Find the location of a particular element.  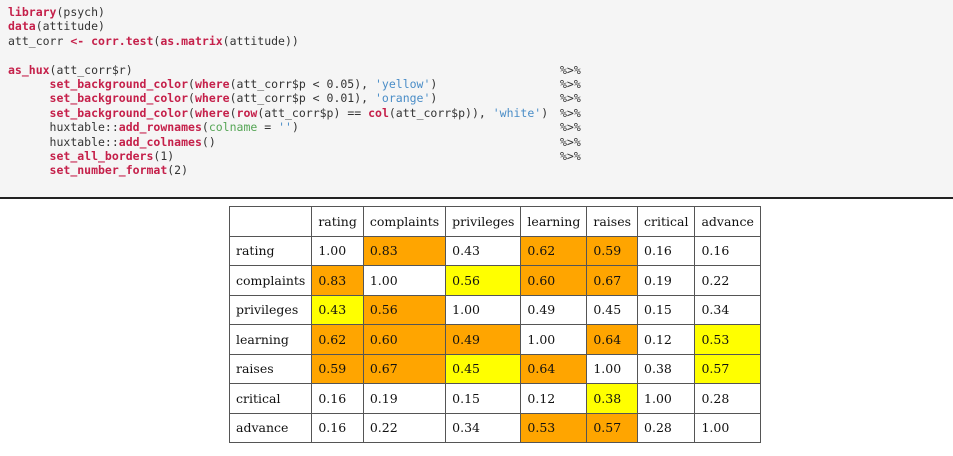

column-header: rating is located at coordinates (337, 221).